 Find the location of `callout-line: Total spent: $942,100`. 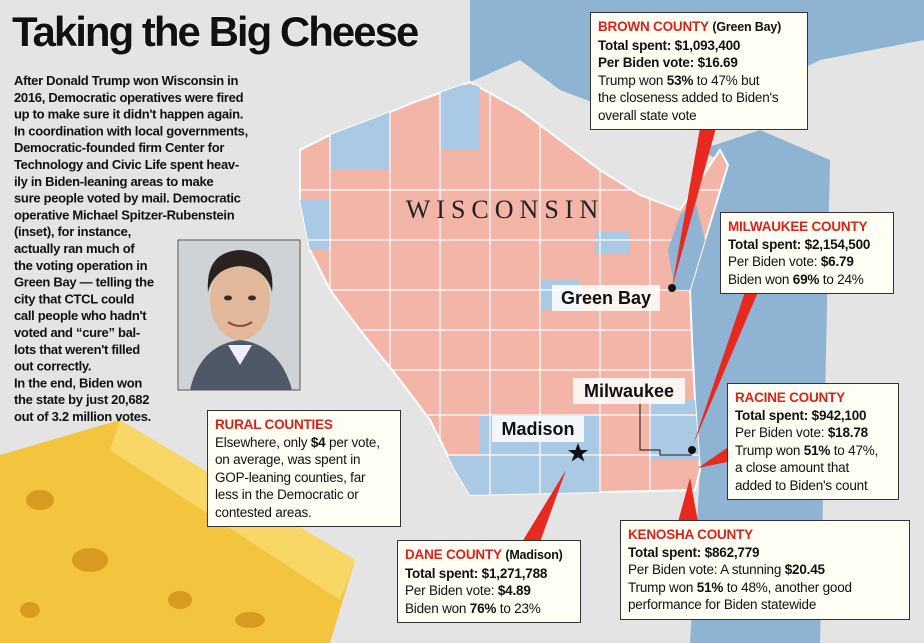

callout-line: Total spent: $942,100 is located at coordinates (813, 416).